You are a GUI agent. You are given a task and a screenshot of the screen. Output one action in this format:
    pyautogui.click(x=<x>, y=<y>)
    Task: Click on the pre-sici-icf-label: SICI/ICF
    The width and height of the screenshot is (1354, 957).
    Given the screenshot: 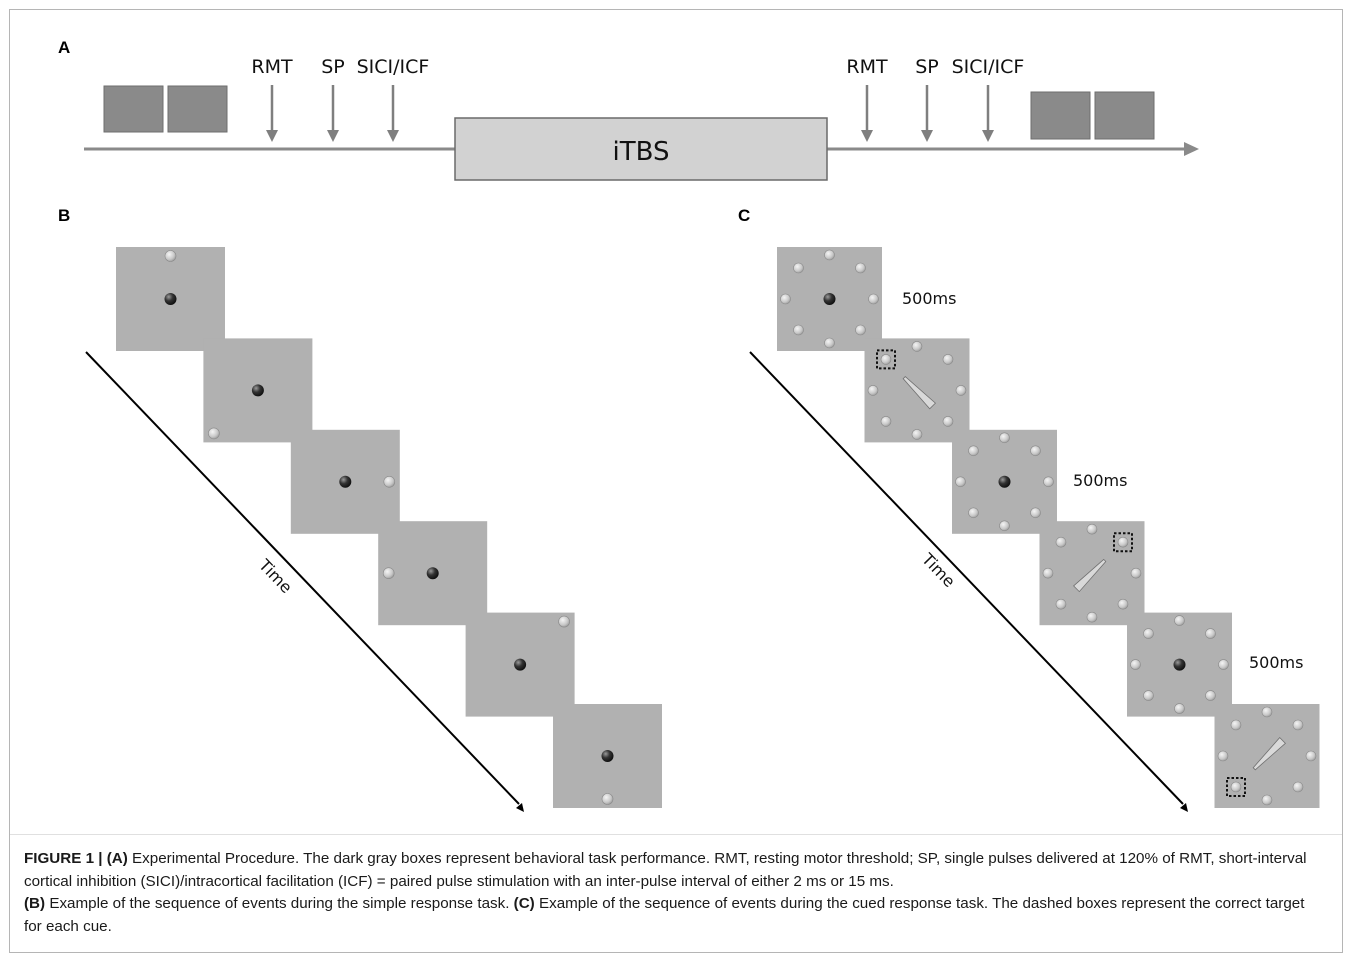 What is the action you would take?
    pyautogui.click(x=393, y=67)
    